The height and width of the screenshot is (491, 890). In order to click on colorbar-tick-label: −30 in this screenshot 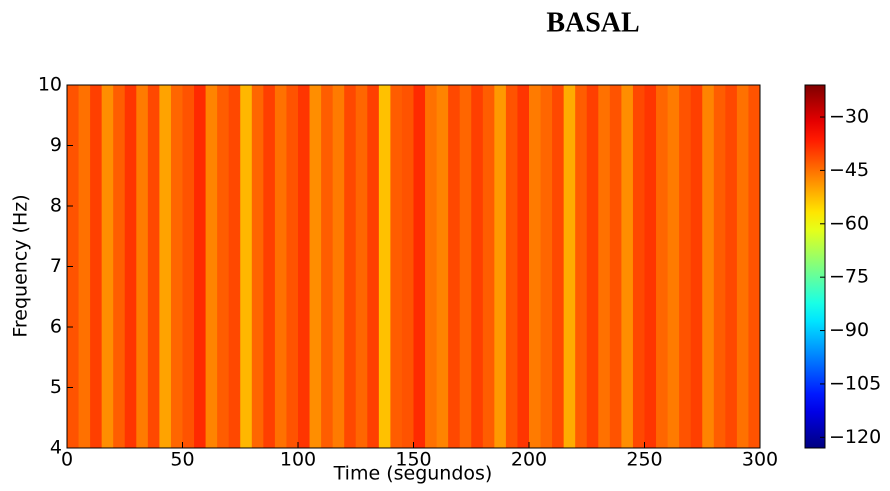, I will do `click(849, 117)`.